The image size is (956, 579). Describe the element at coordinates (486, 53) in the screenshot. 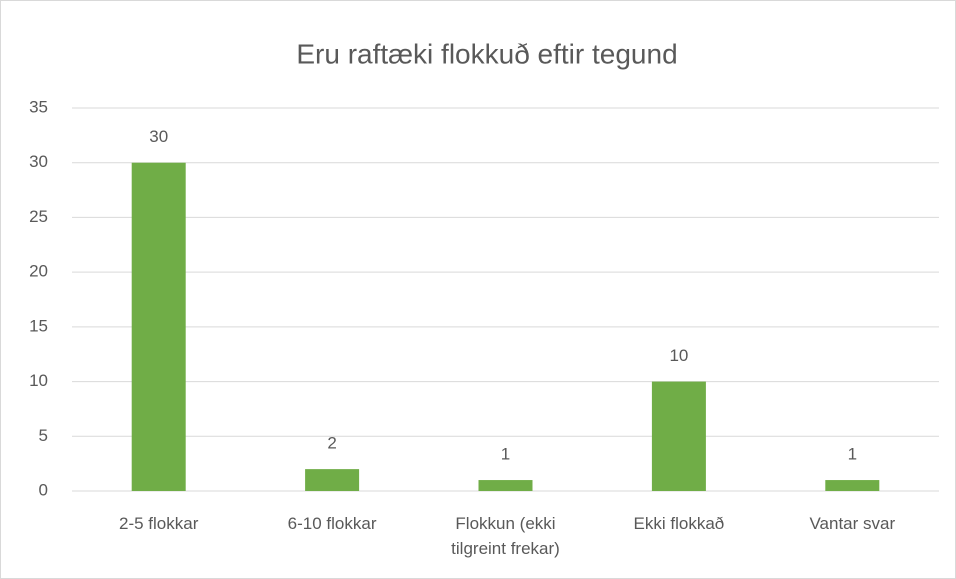

I see `chart-title: Eru raftæki flokkuð eftir tegund` at that location.